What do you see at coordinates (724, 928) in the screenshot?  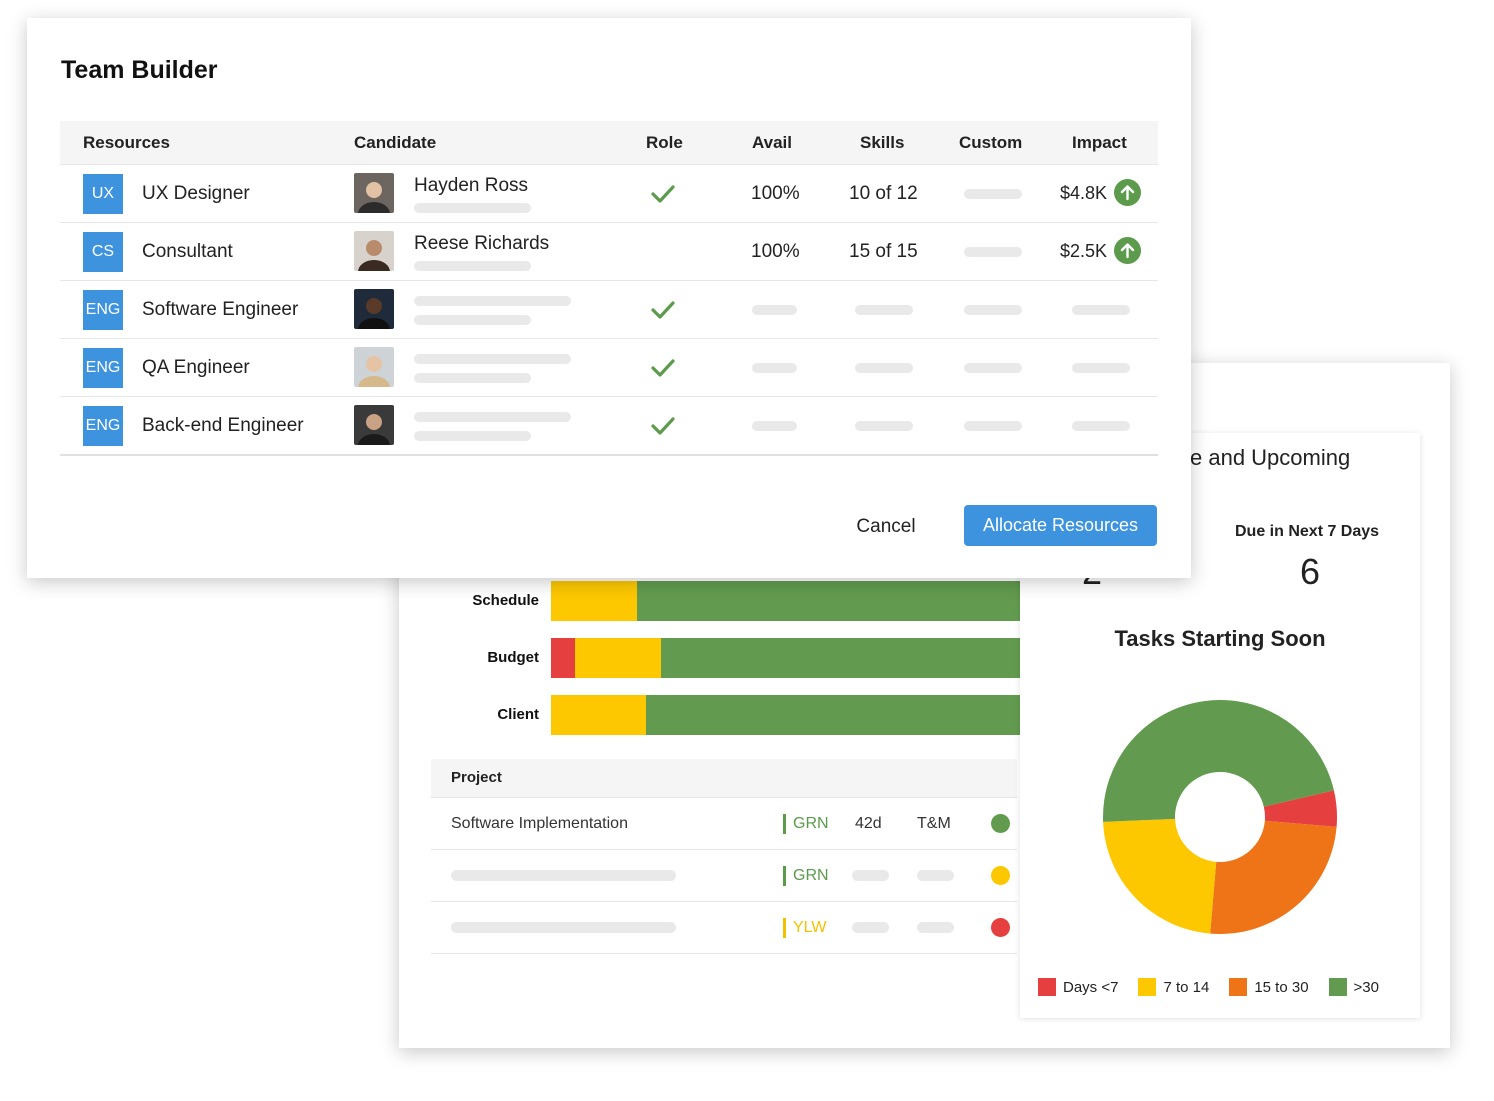 I see `table-row: YLW` at bounding box center [724, 928].